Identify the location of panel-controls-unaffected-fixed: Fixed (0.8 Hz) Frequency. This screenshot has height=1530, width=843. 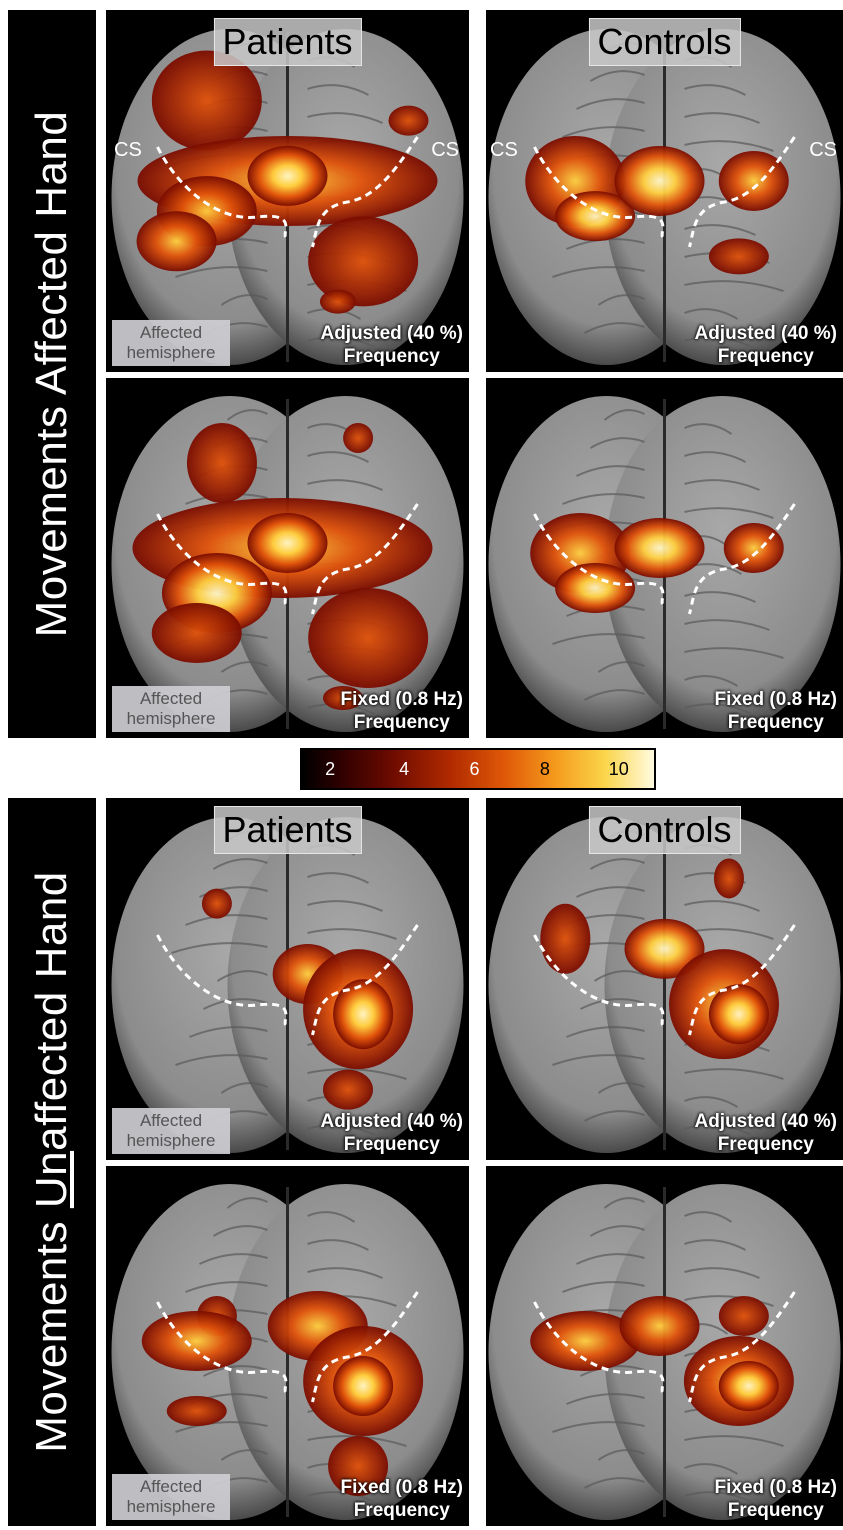
(664, 1346).